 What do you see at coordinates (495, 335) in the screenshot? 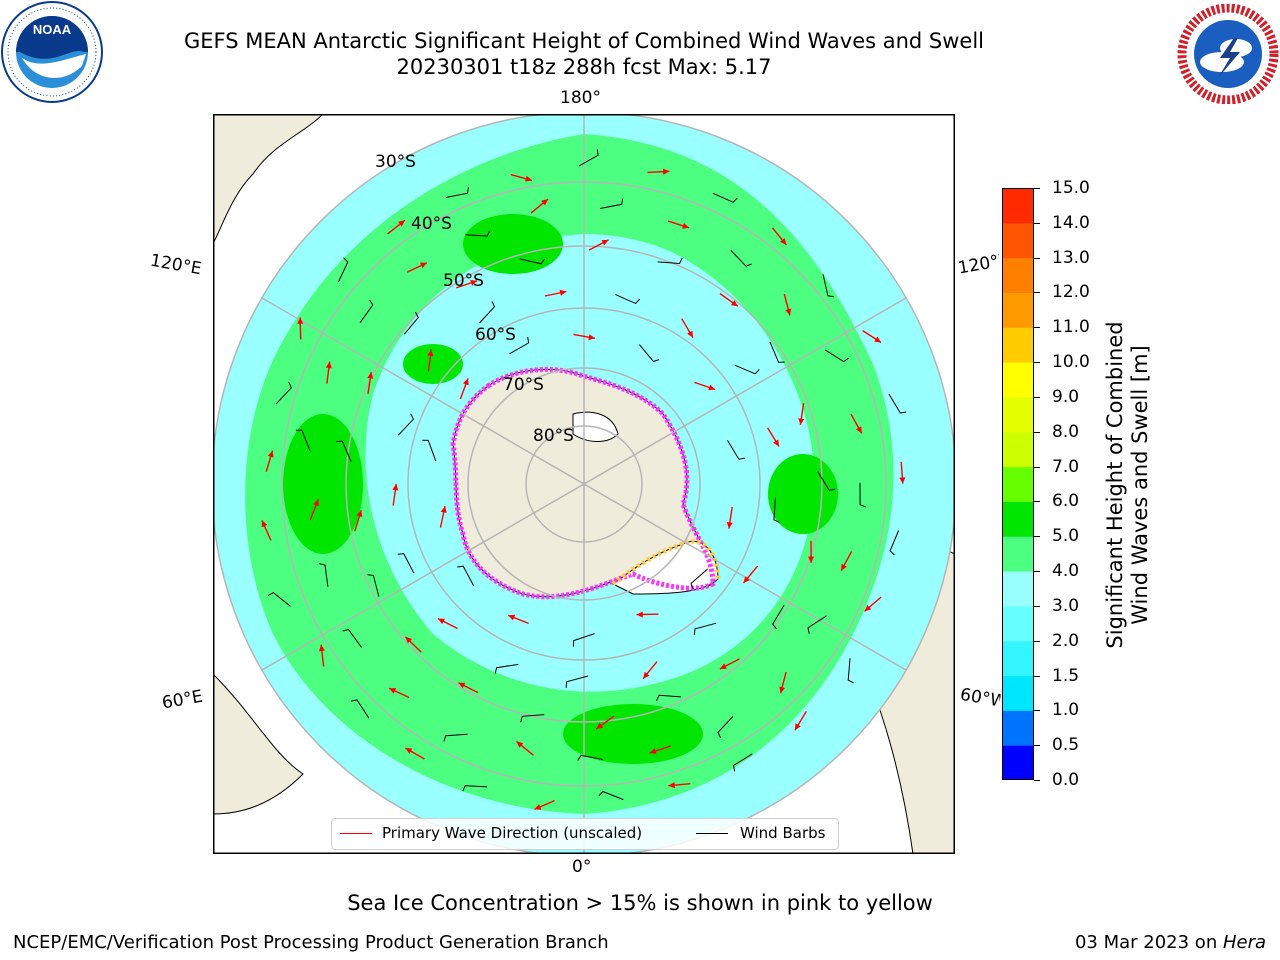
I see `latitude-label-60s: 60°S` at bounding box center [495, 335].